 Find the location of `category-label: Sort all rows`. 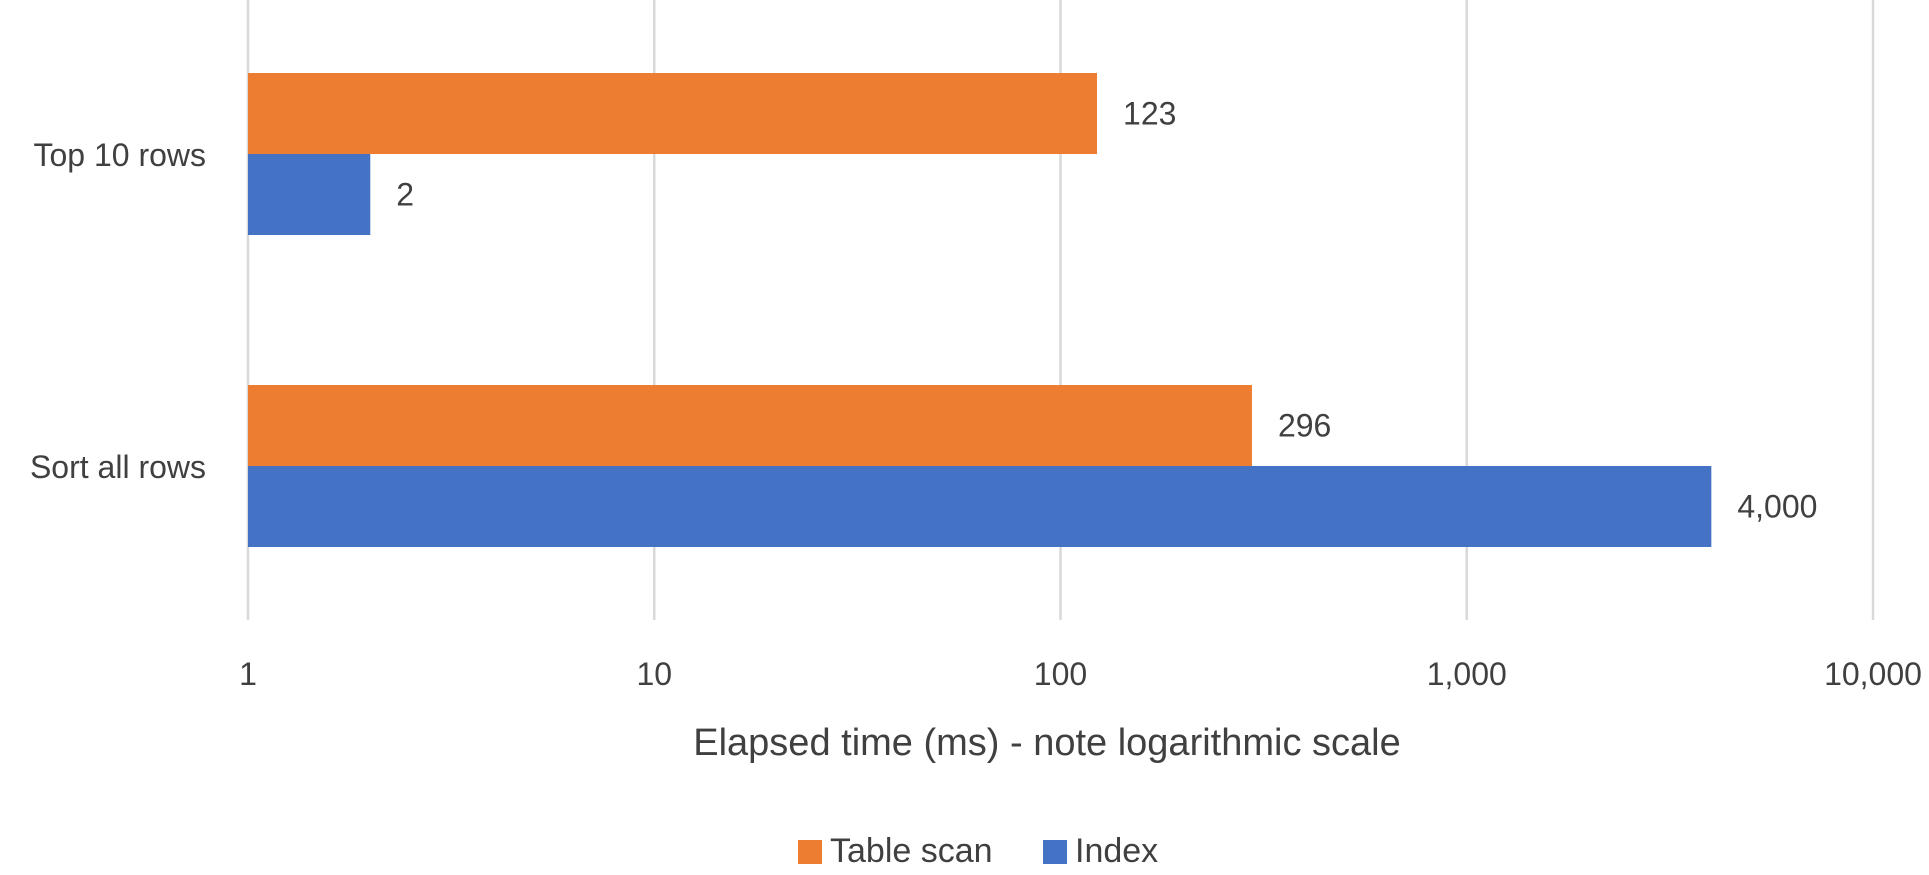

category-label: Sort all rows is located at coordinates (118, 467).